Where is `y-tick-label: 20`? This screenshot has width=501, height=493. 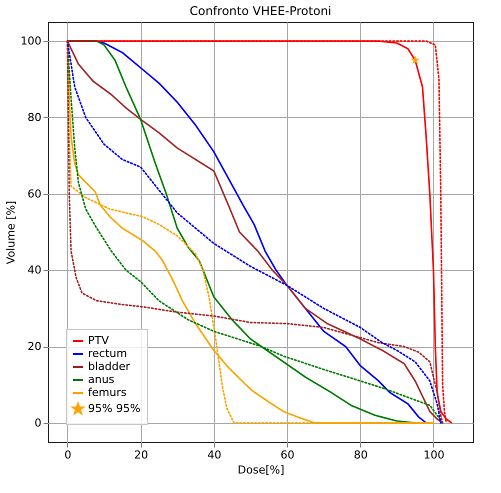 y-tick-label: 20 is located at coordinates (35, 347).